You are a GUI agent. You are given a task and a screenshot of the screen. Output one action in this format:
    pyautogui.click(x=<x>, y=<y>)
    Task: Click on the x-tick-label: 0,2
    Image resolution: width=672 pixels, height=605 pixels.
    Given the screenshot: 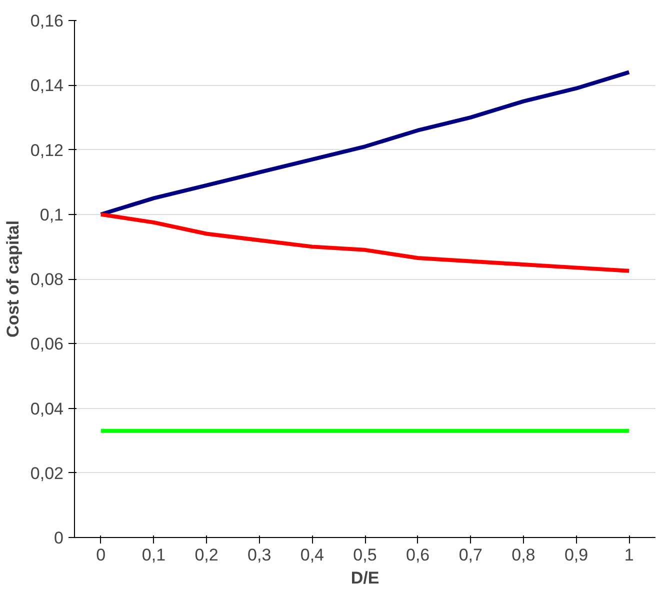 What is the action you would take?
    pyautogui.click(x=206, y=555)
    